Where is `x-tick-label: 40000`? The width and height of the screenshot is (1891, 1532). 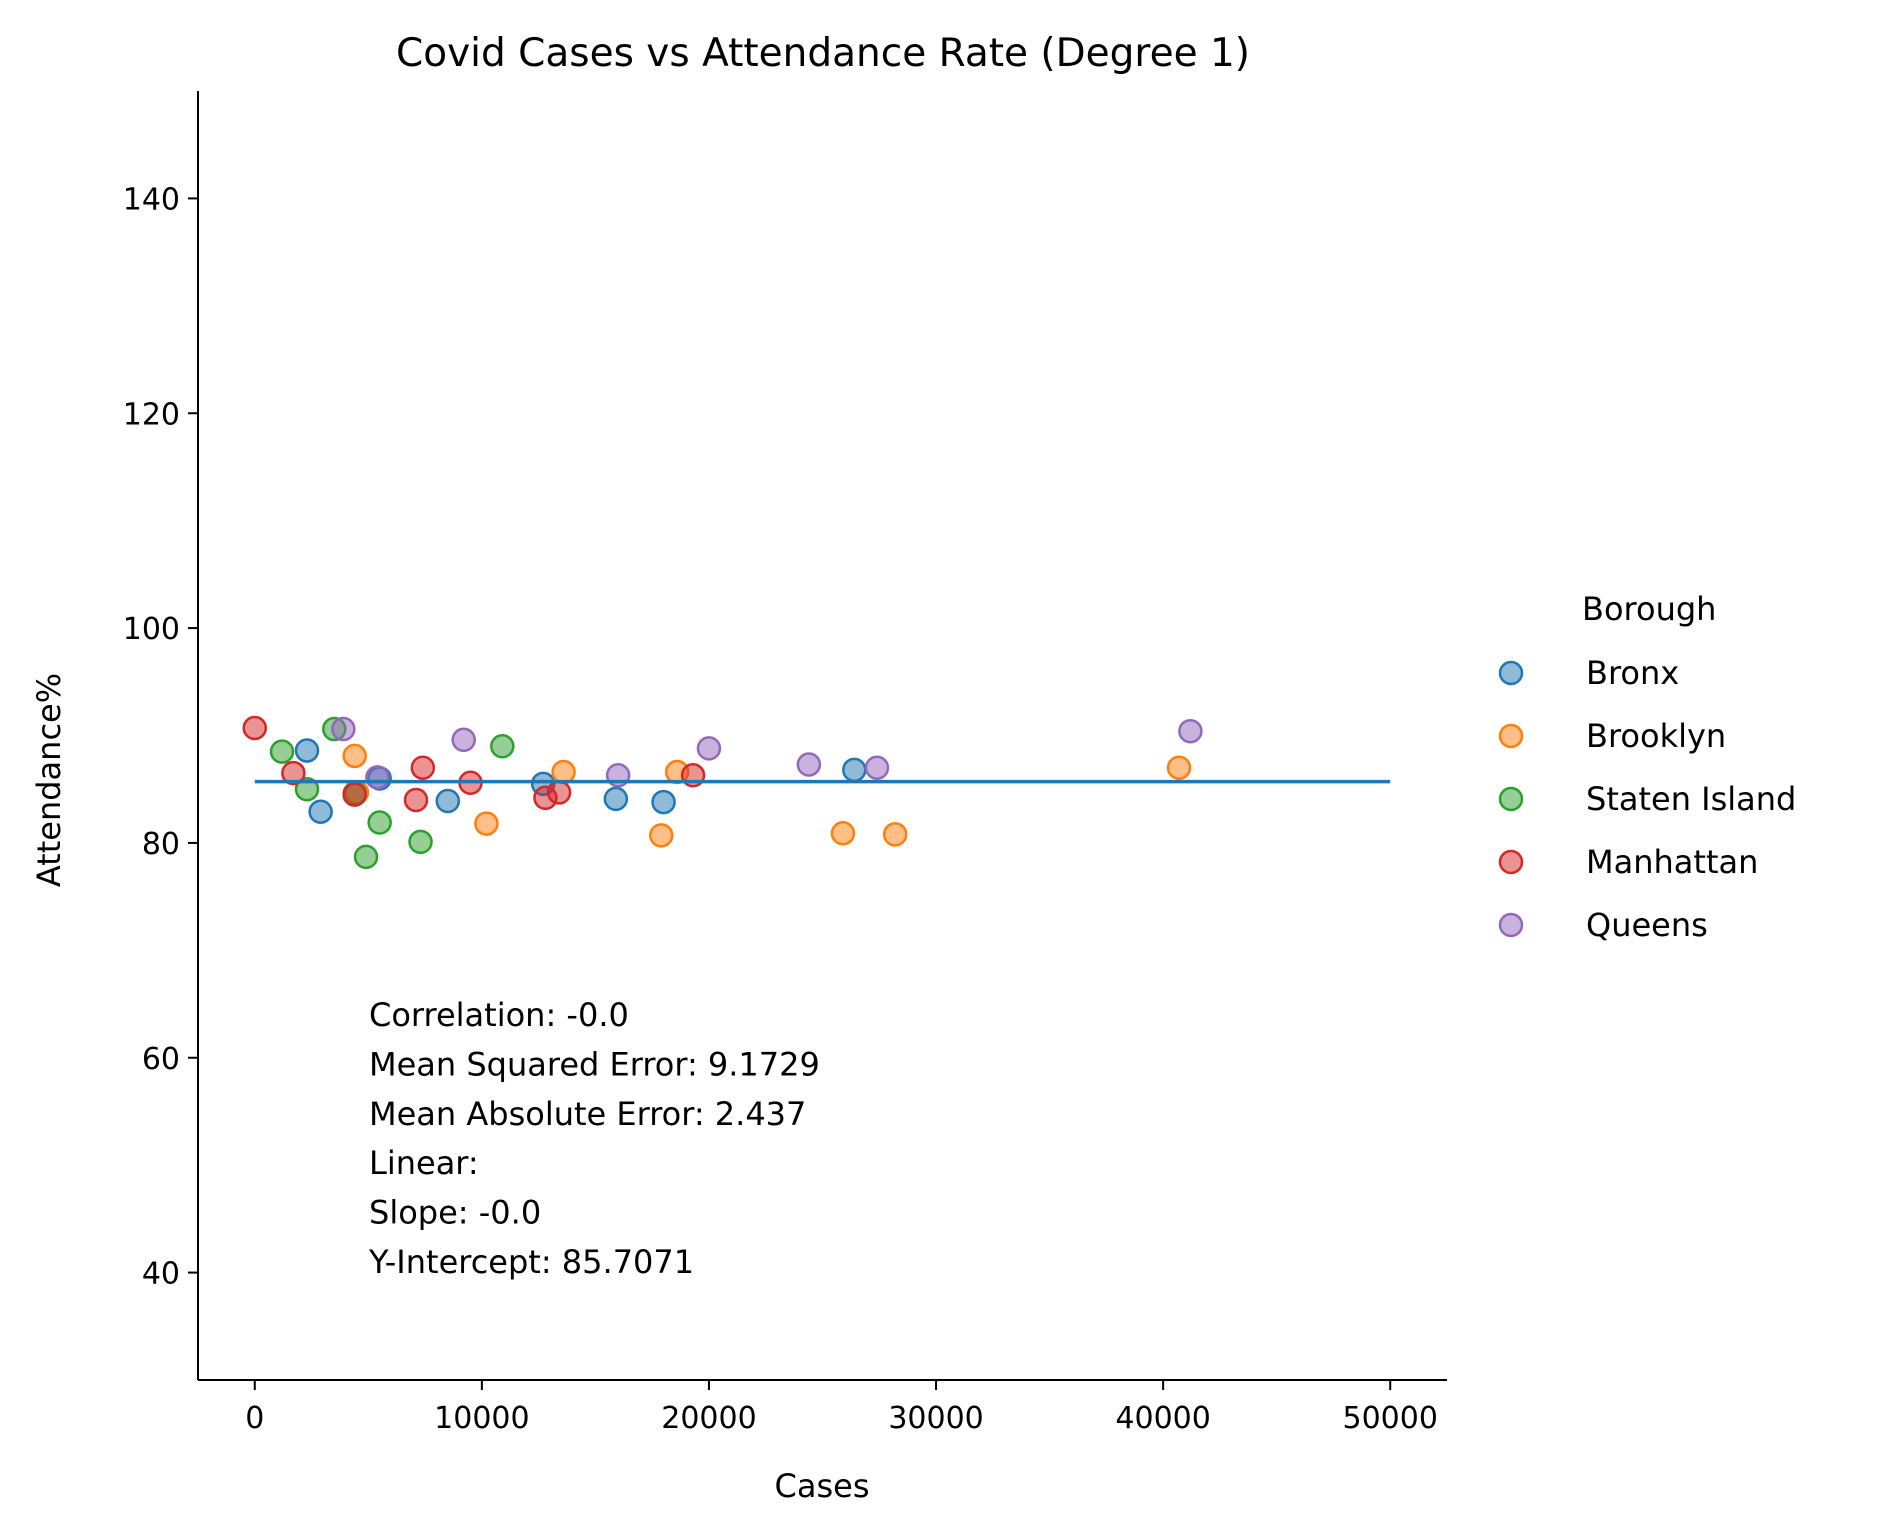 x-tick-label: 40000 is located at coordinates (1162, 1418).